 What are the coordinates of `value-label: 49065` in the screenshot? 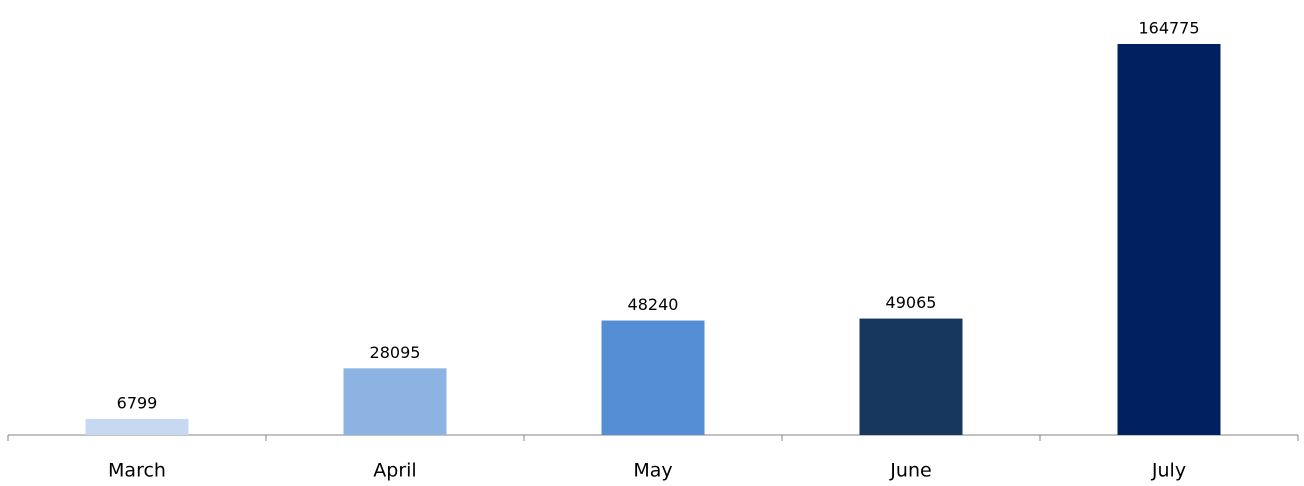 It's located at (911, 302).